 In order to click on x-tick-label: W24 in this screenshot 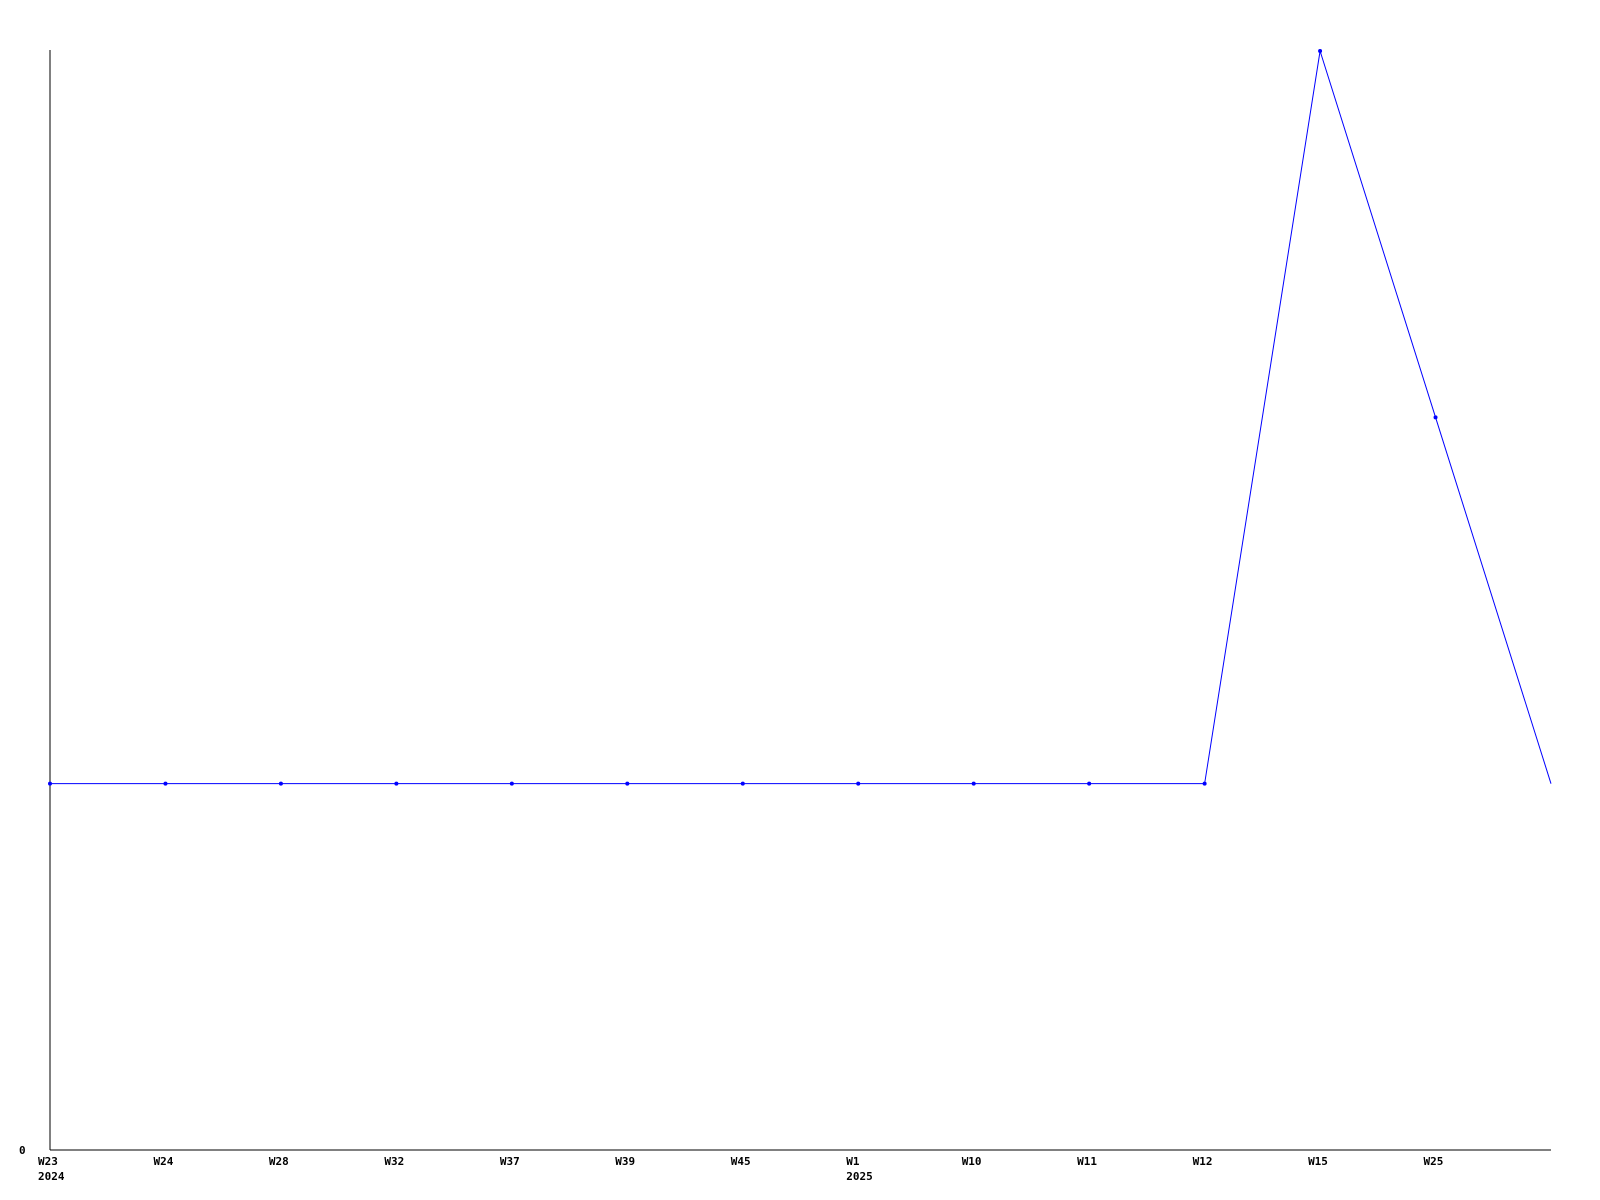, I will do `click(163, 1161)`.